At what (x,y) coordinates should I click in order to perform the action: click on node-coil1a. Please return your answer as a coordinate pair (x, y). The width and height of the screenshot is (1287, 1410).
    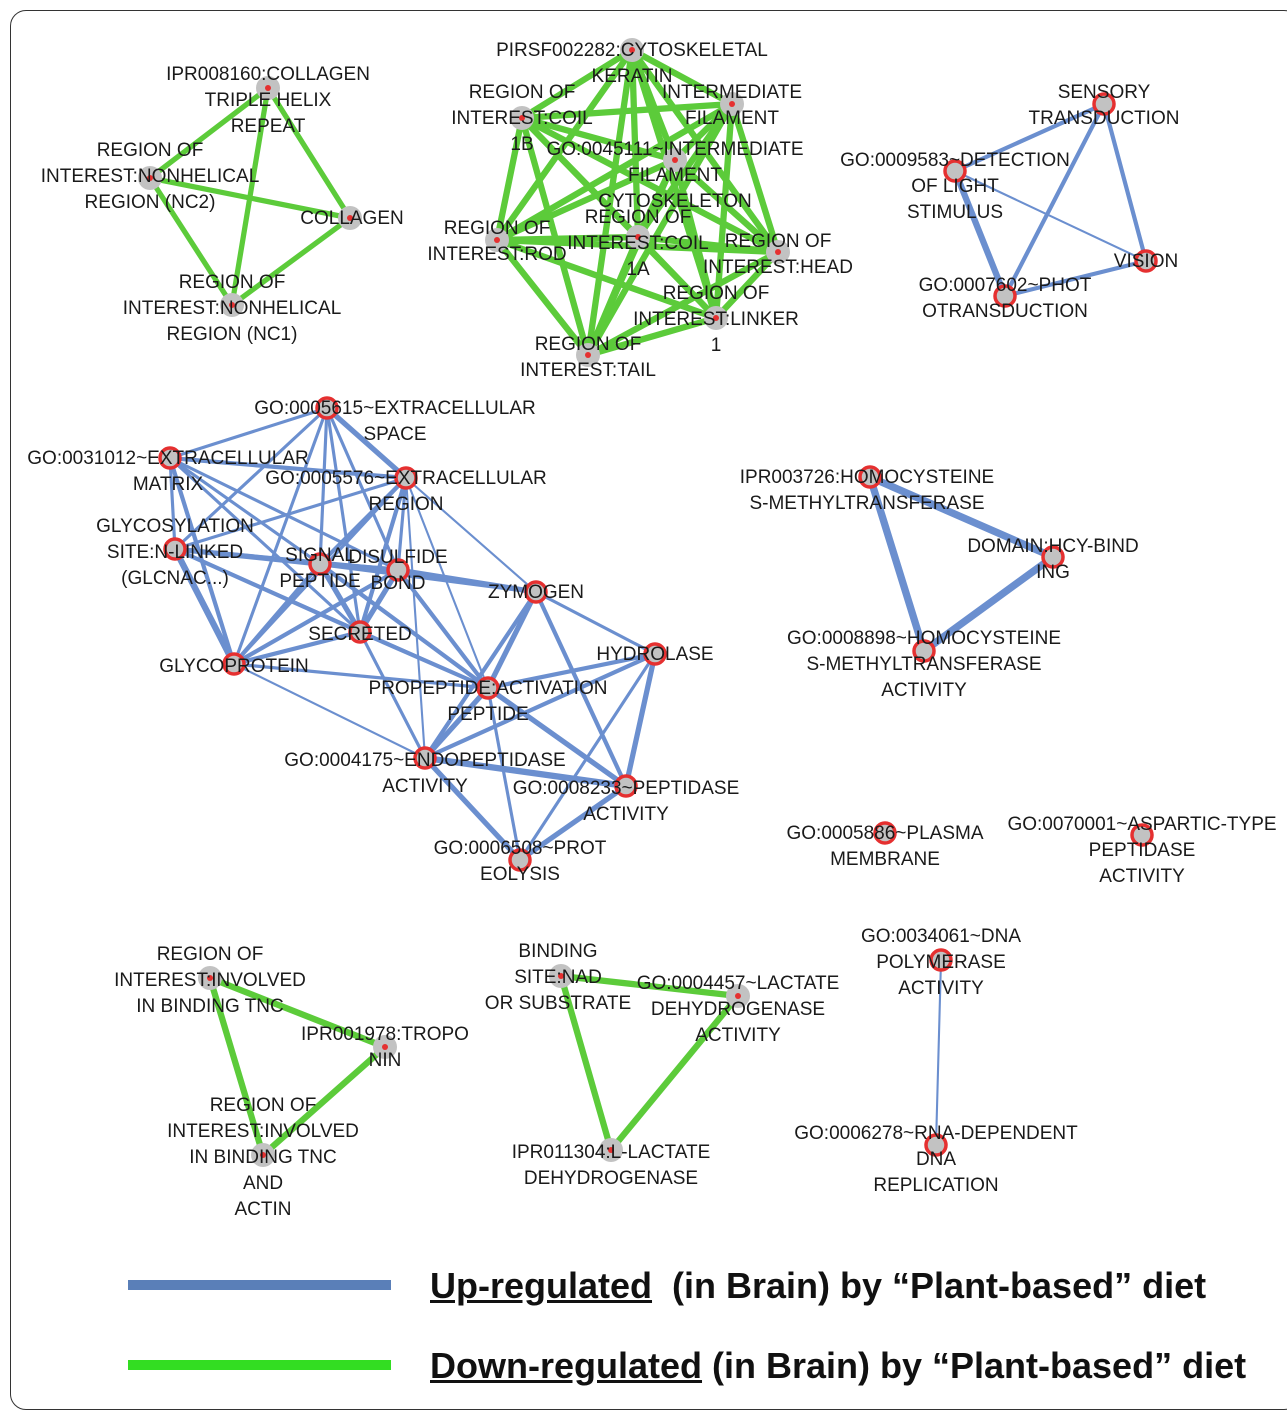
    Looking at the image, I should click on (638, 237).